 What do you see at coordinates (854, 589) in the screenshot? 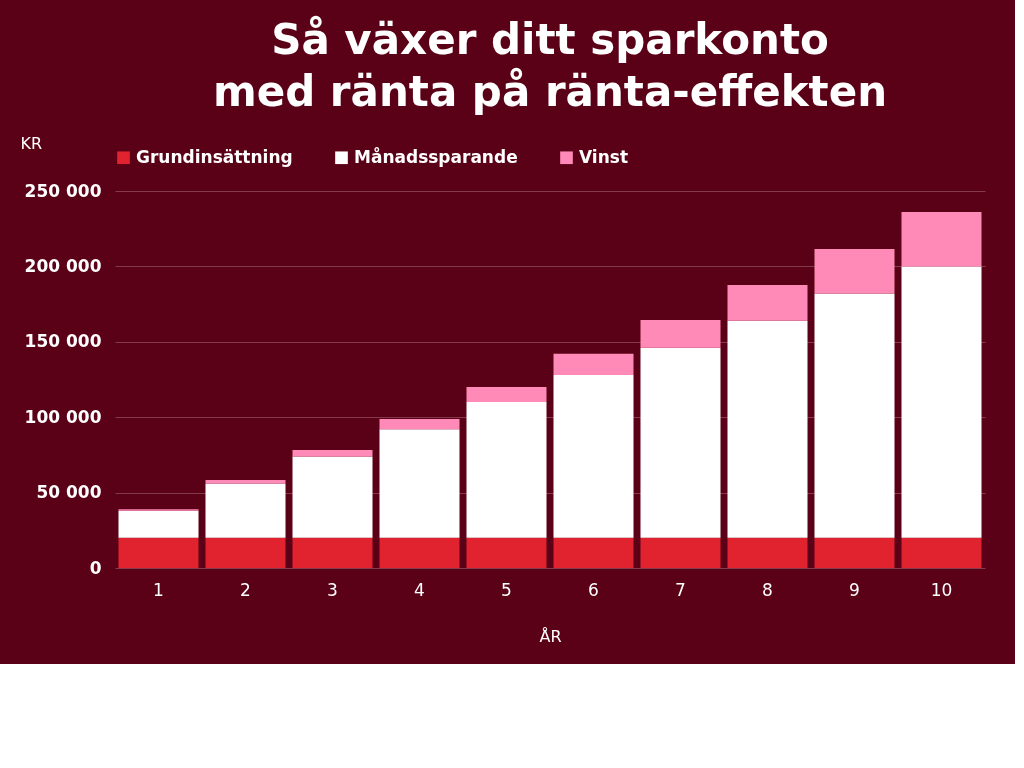
I see `x-tick-label: 9` at bounding box center [854, 589].